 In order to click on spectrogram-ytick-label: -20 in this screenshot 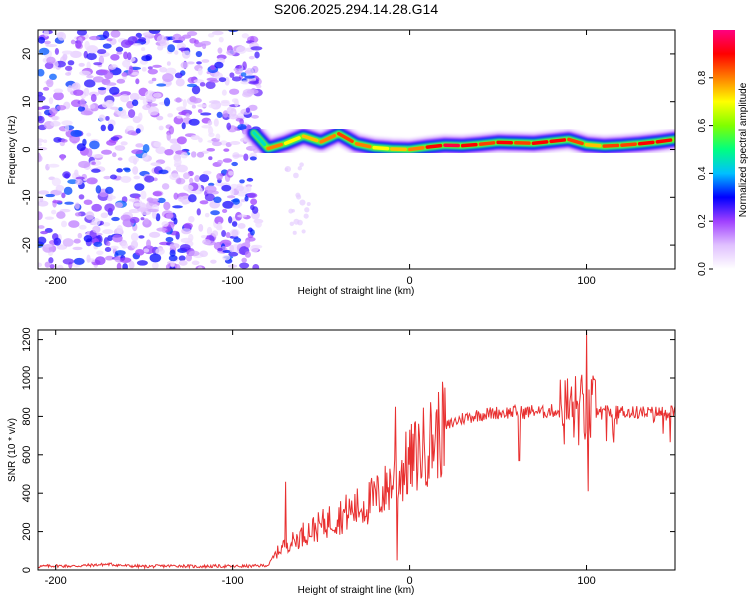, I will do `click(27, 245)`.